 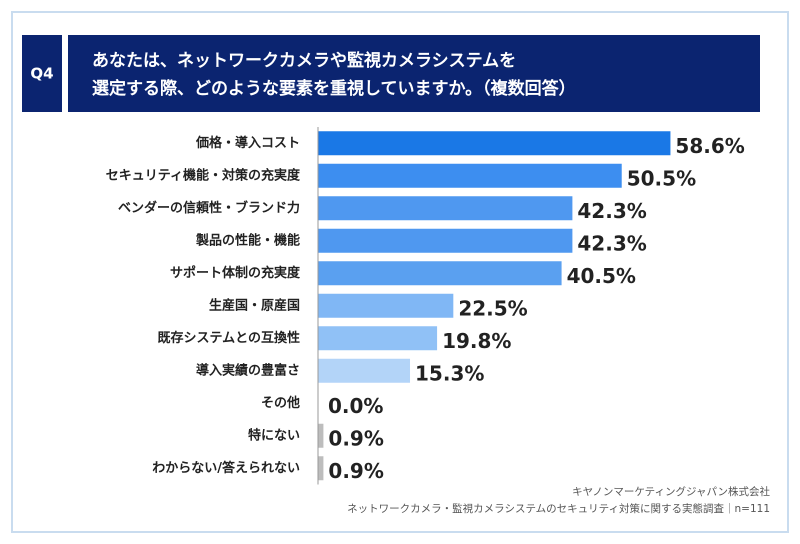 I want to click on category-label: セキュリティ機能・対策の充実度, so click(x=203, y=175).